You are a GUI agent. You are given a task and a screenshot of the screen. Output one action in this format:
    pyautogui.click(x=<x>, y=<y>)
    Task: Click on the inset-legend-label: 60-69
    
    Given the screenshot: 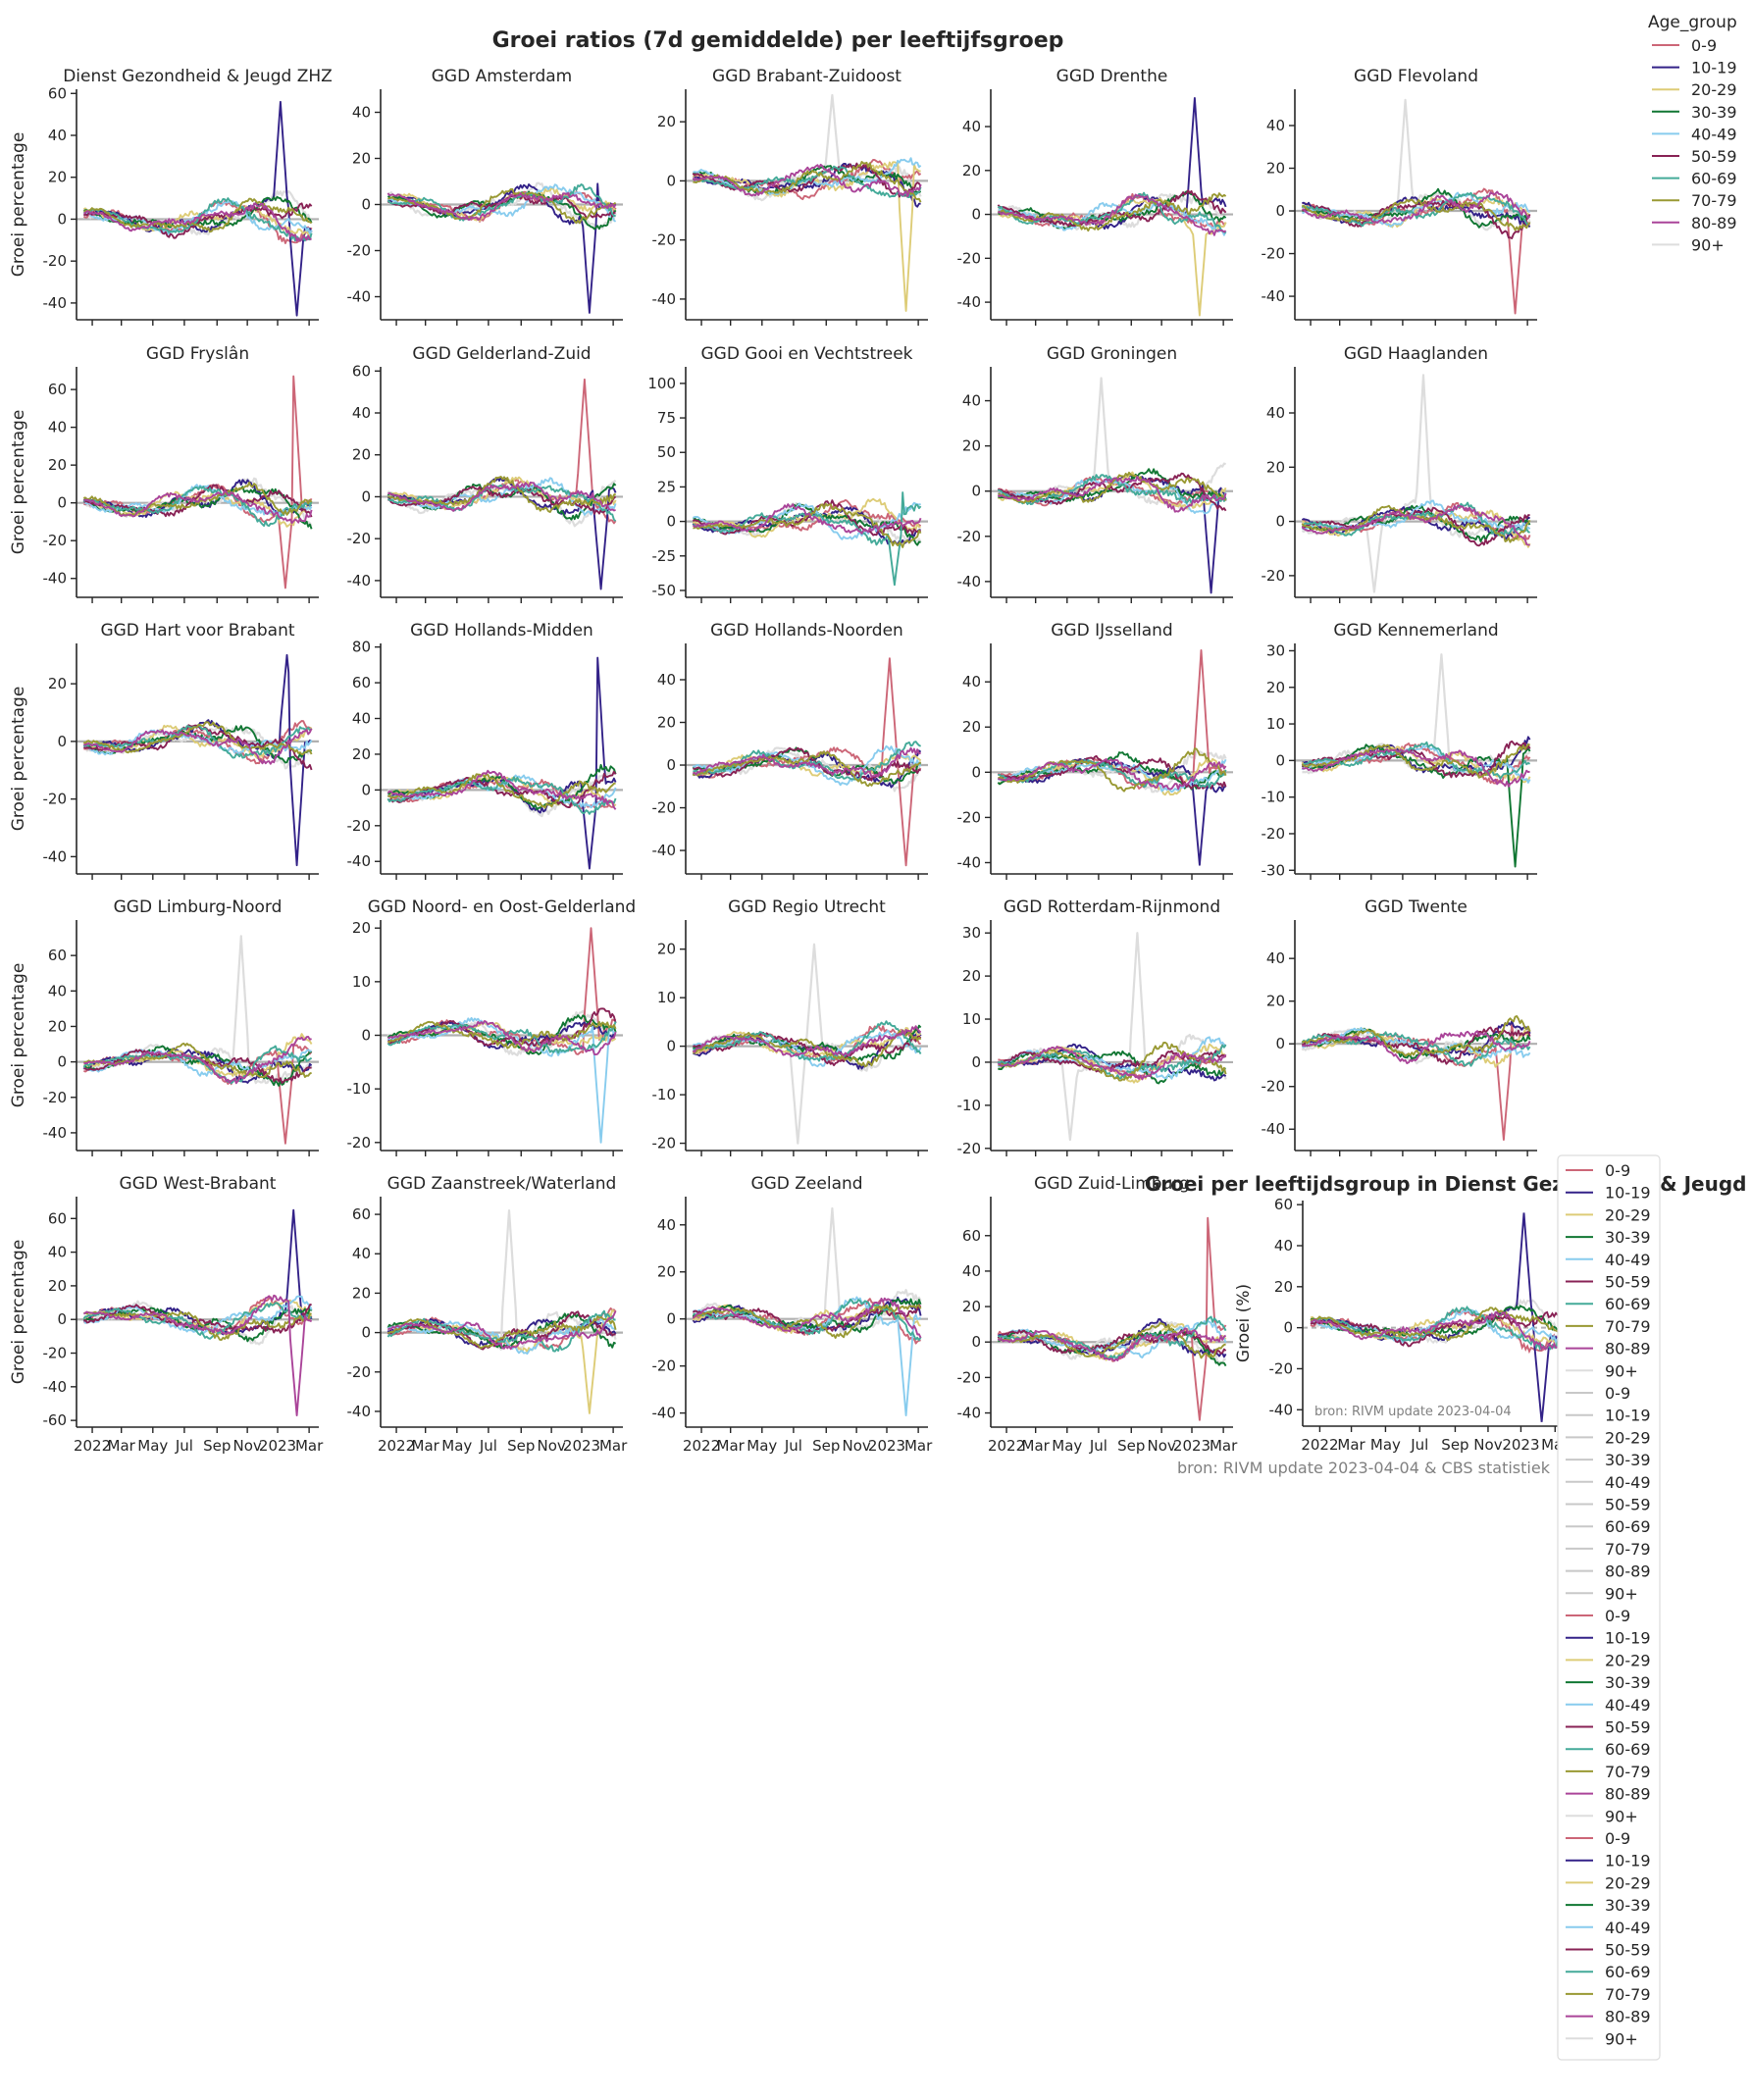 What is the action you would take?
    pyautogui.click(x=1628, y=1304)
    